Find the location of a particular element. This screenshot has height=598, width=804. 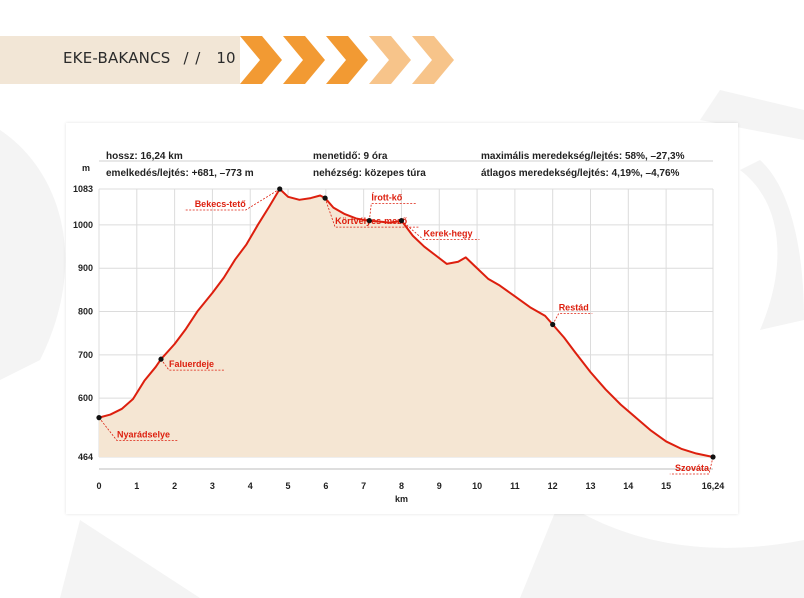

annotation-label: Nyarádselye is located at coordinates (143, 435).